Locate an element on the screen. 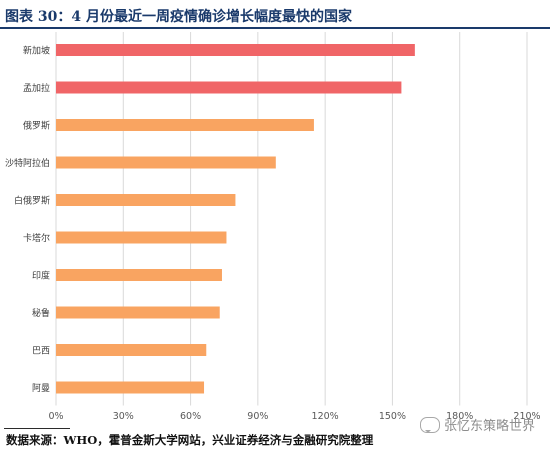 The image size is (550, 452). category-label: 卡塔尔 is located at coordinates (36, 238).